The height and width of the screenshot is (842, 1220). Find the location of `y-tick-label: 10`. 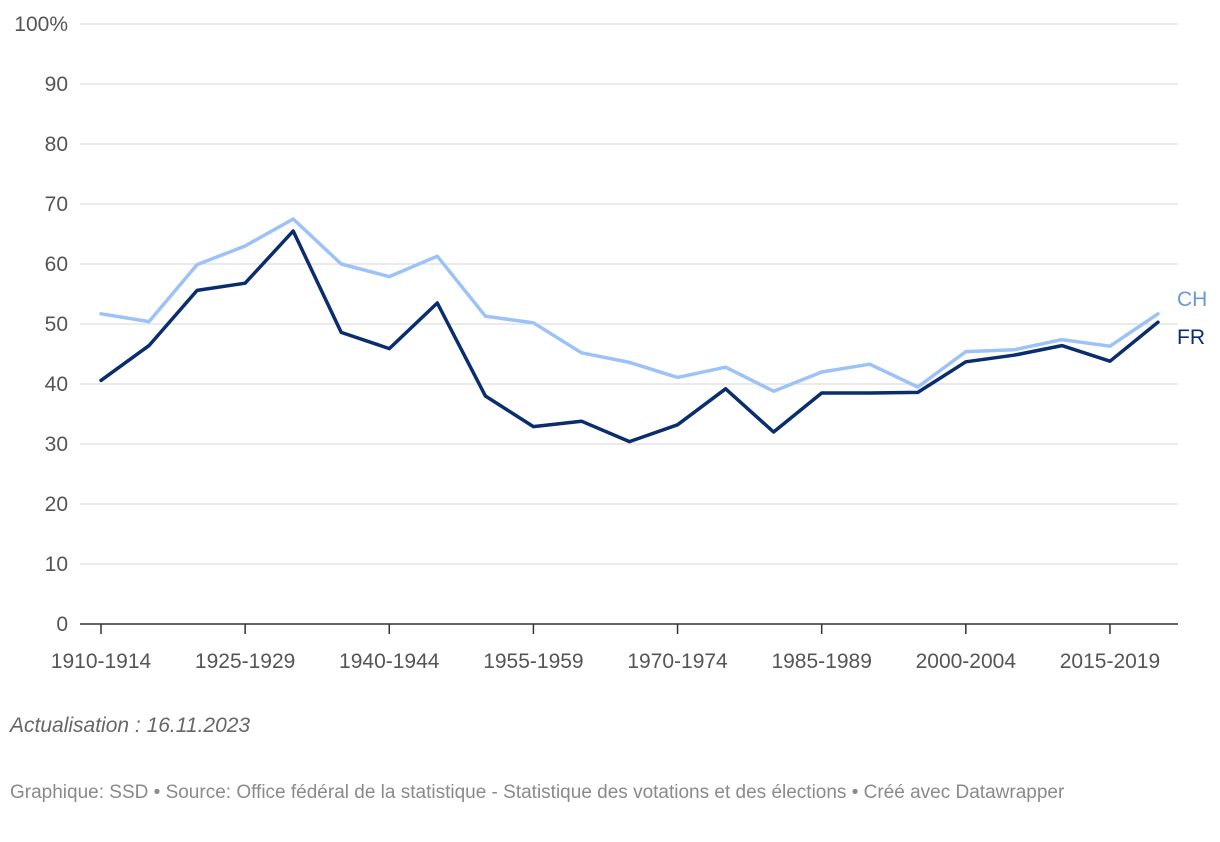

y-tick-label: 10 is located at coordinates (56, 564).